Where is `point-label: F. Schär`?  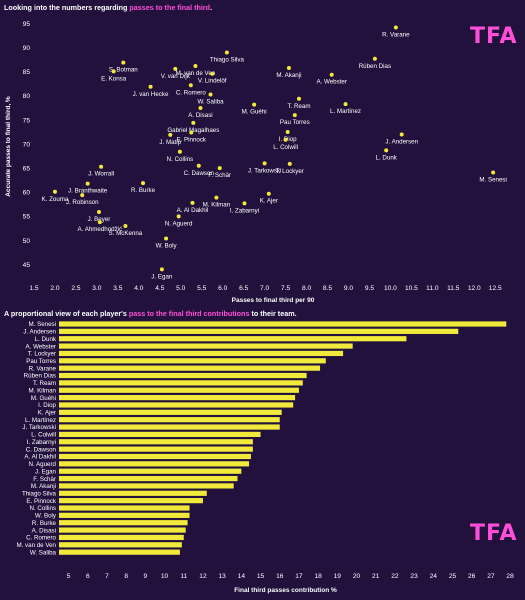
point-label: F. Schär is located at coordinates (219, 175).